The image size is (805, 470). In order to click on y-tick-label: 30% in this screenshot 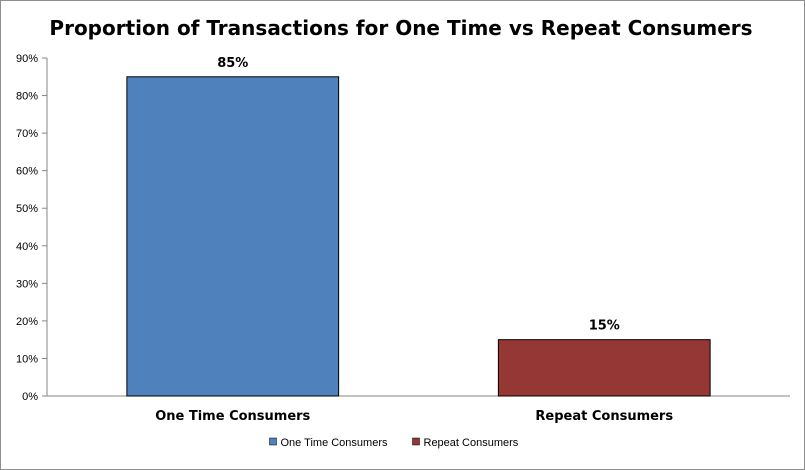, I will do `click(27, 284)`.